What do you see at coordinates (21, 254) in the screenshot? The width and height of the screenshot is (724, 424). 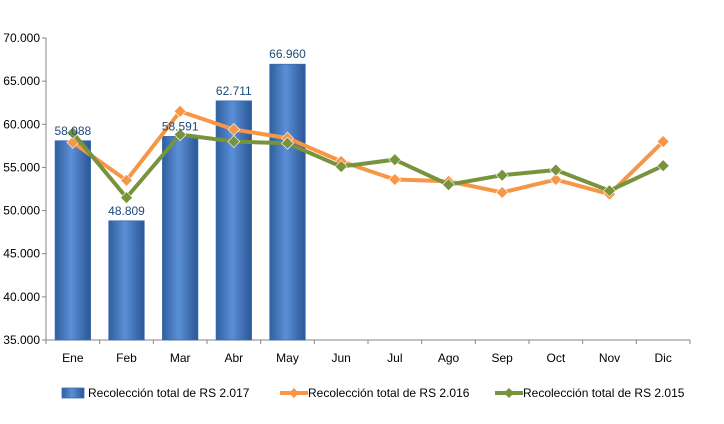 I see `y-tick-label: 45.000` at bounding box center [21, 254].